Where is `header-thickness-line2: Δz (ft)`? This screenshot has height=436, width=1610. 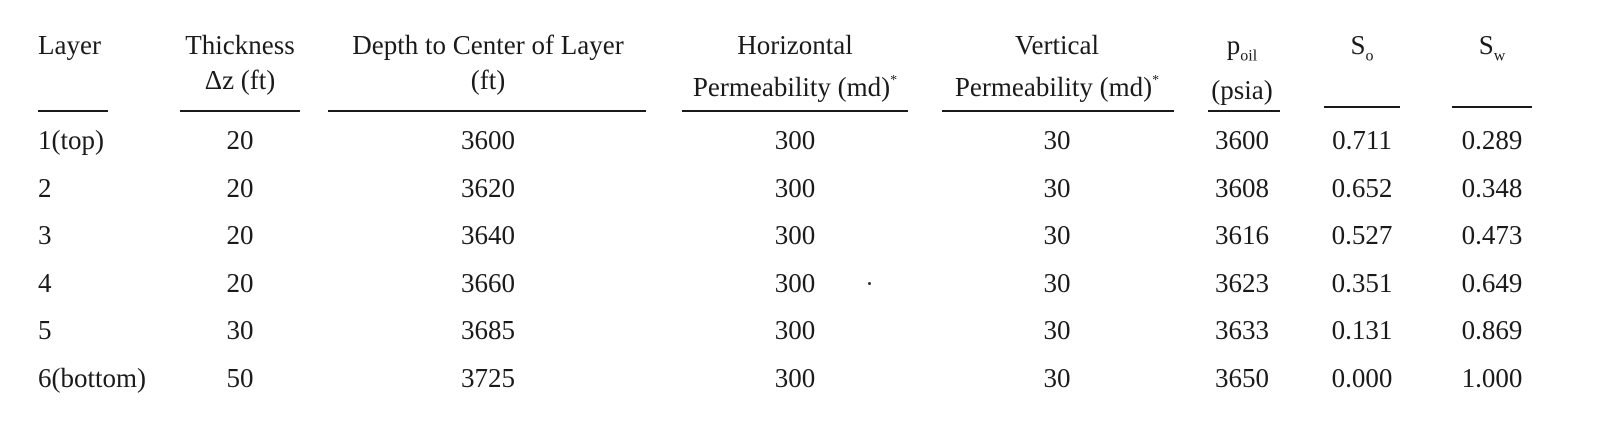
header-thickness-line2: Δz (ft) is located at coordinates (240, 80).